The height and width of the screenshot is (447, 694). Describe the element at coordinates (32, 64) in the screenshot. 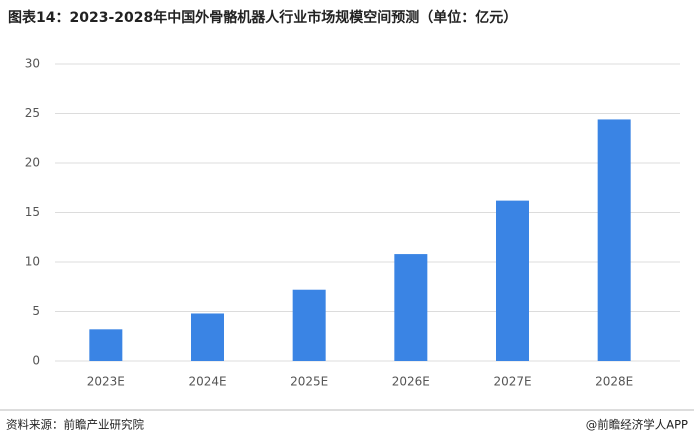

I see `y-tick-label: 30` at that location.